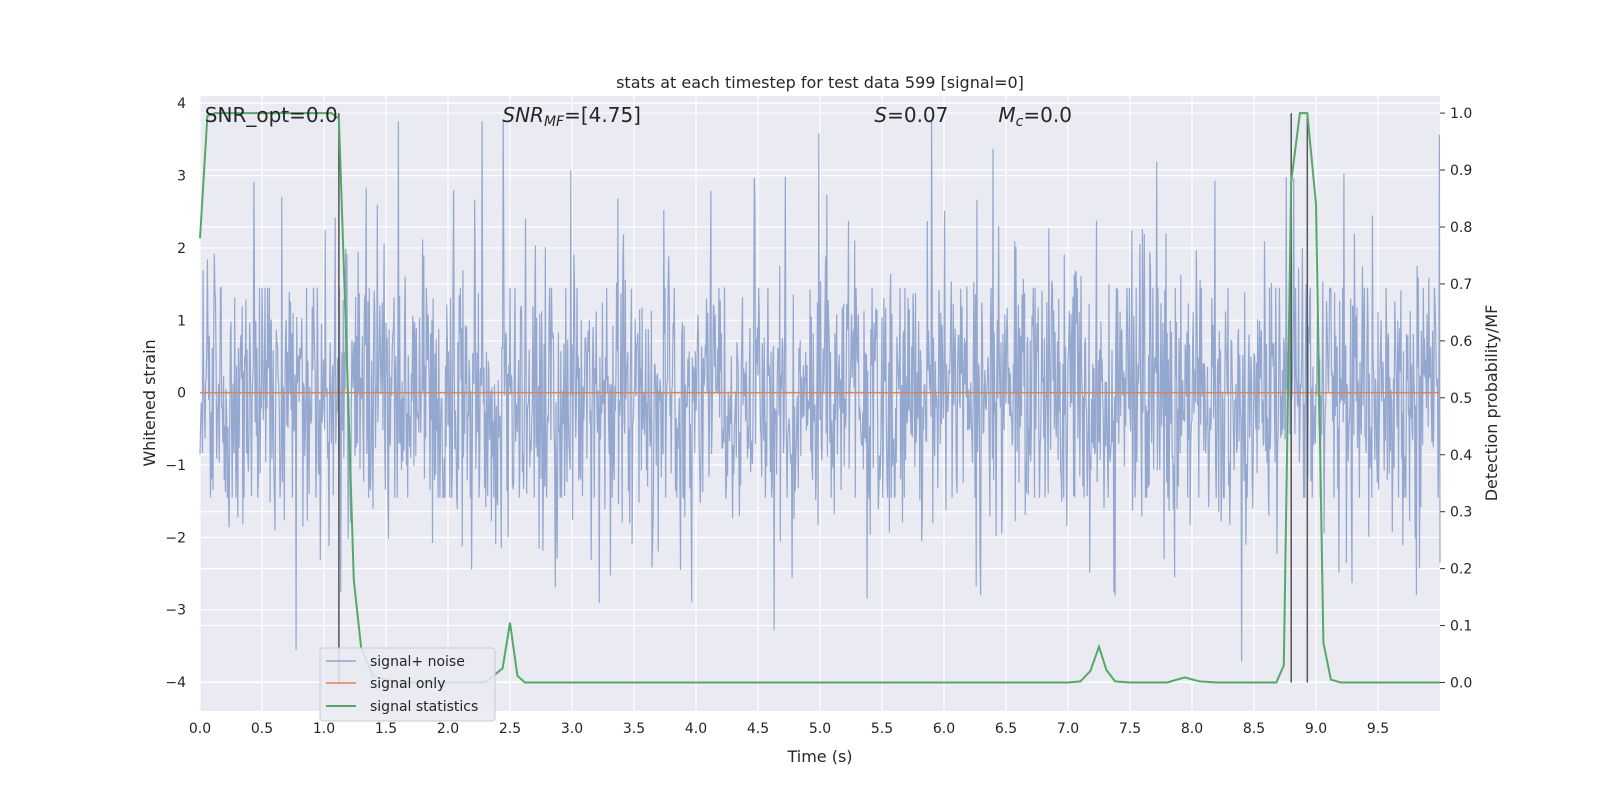 The image size is (1600, 800). Describe the element at coordinates (448, 729) in the screenshot. I see `x-tick-label: 2.0` at that location.